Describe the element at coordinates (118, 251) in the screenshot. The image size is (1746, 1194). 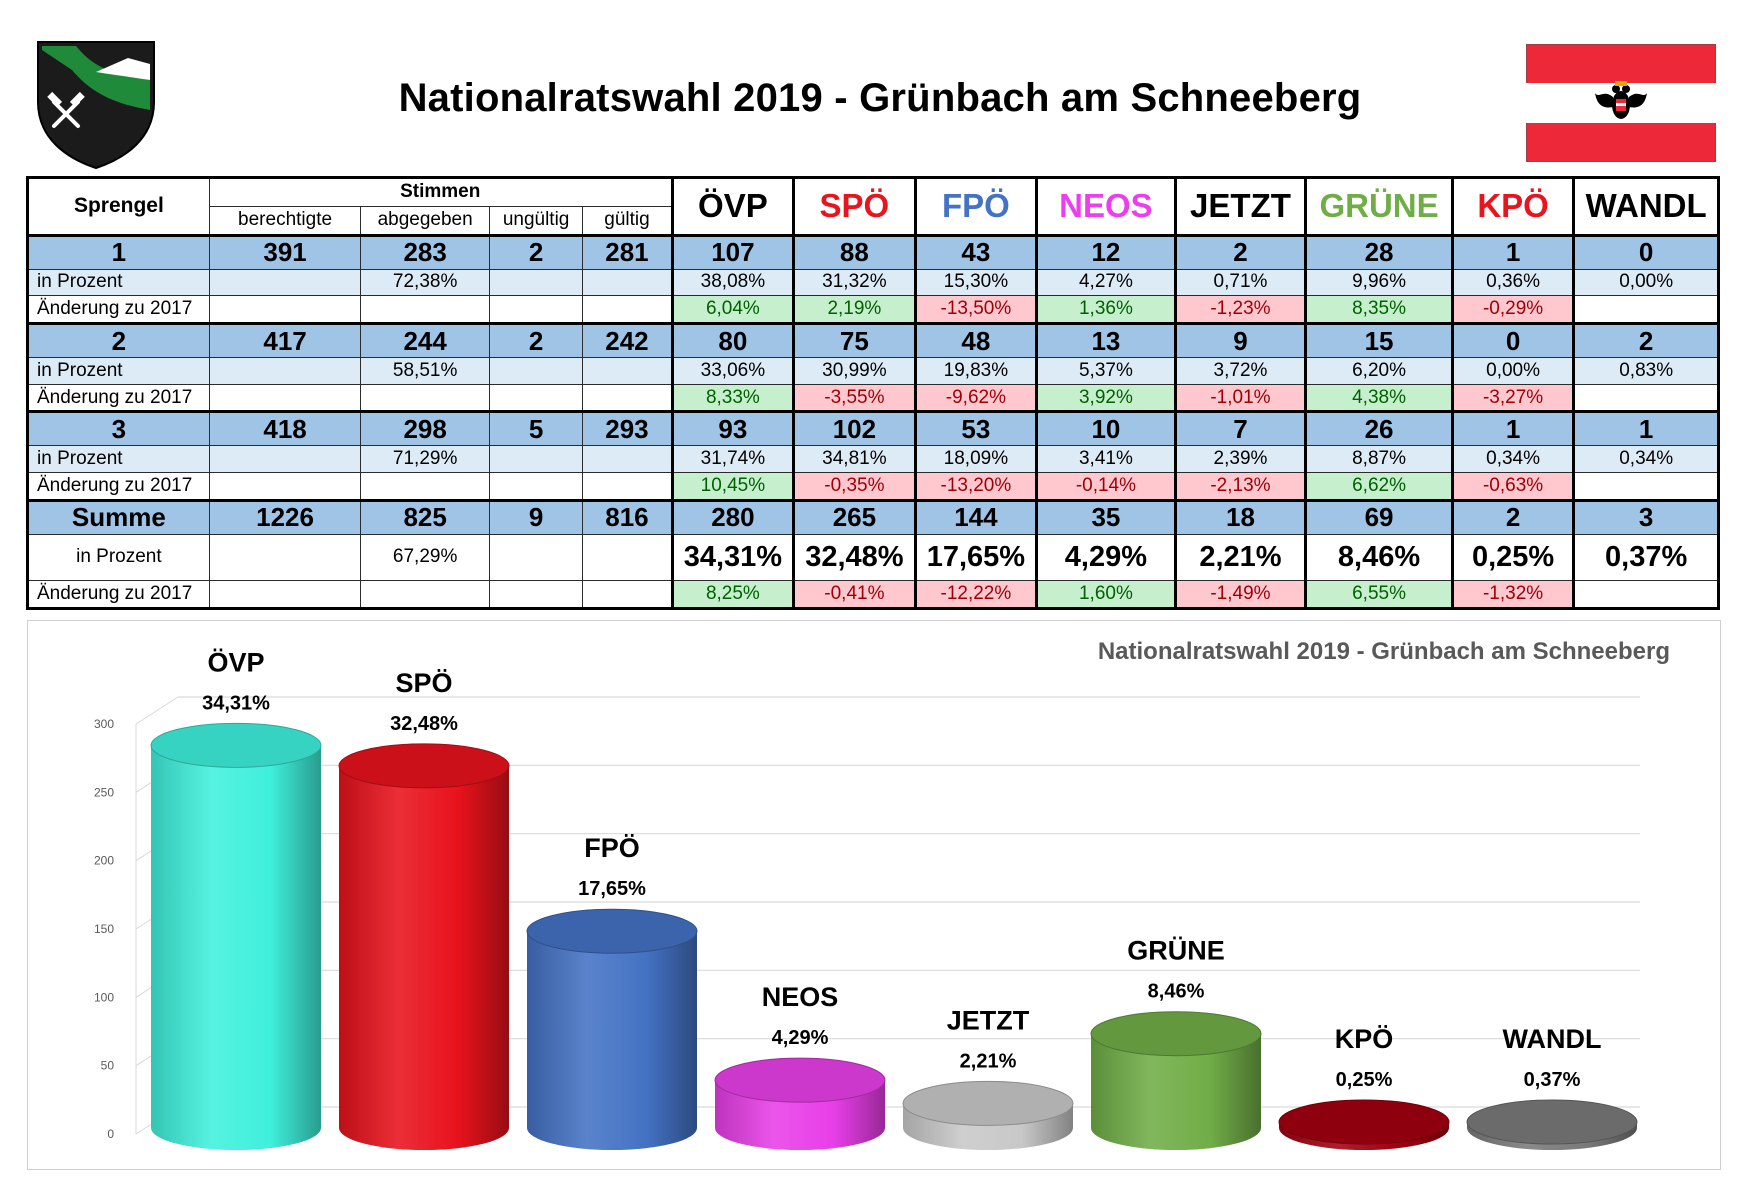
I see `sprengel-name: 1` at that location.